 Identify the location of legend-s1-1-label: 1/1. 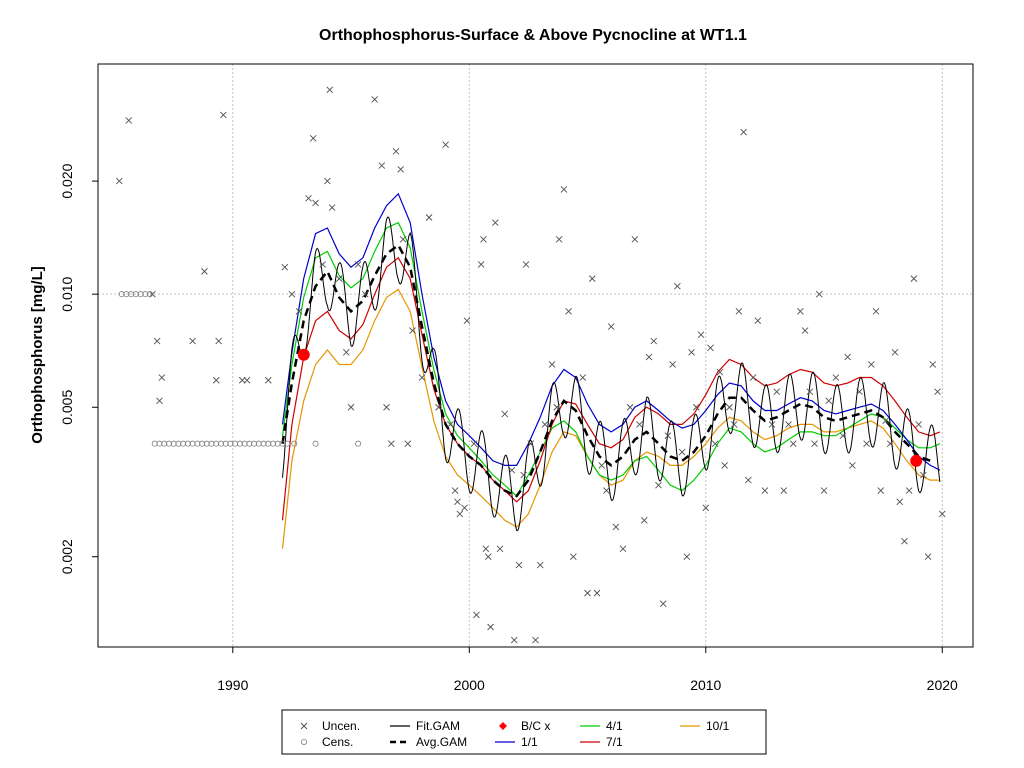
(529, 742).